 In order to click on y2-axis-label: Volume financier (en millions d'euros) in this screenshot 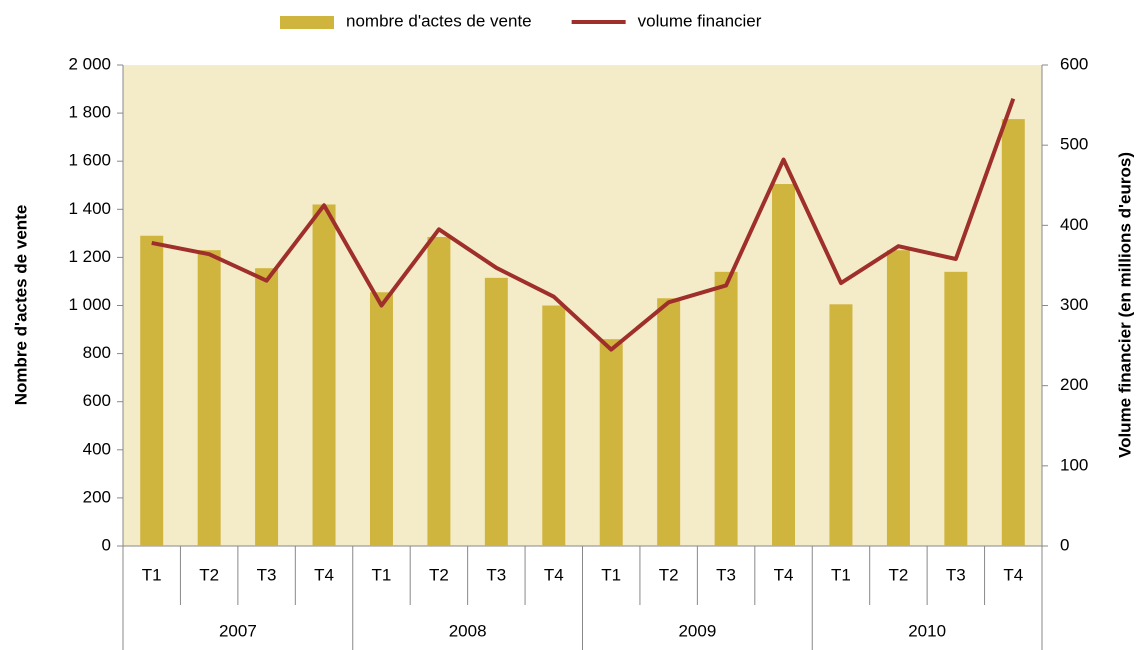, I will do `click(1124, 305)`.